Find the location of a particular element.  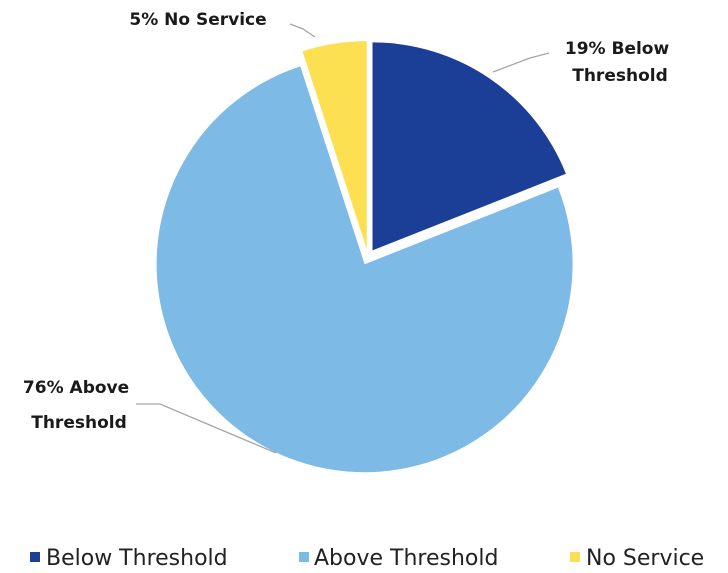

leader-line-below-threshold is located at coordinates (521, 62).